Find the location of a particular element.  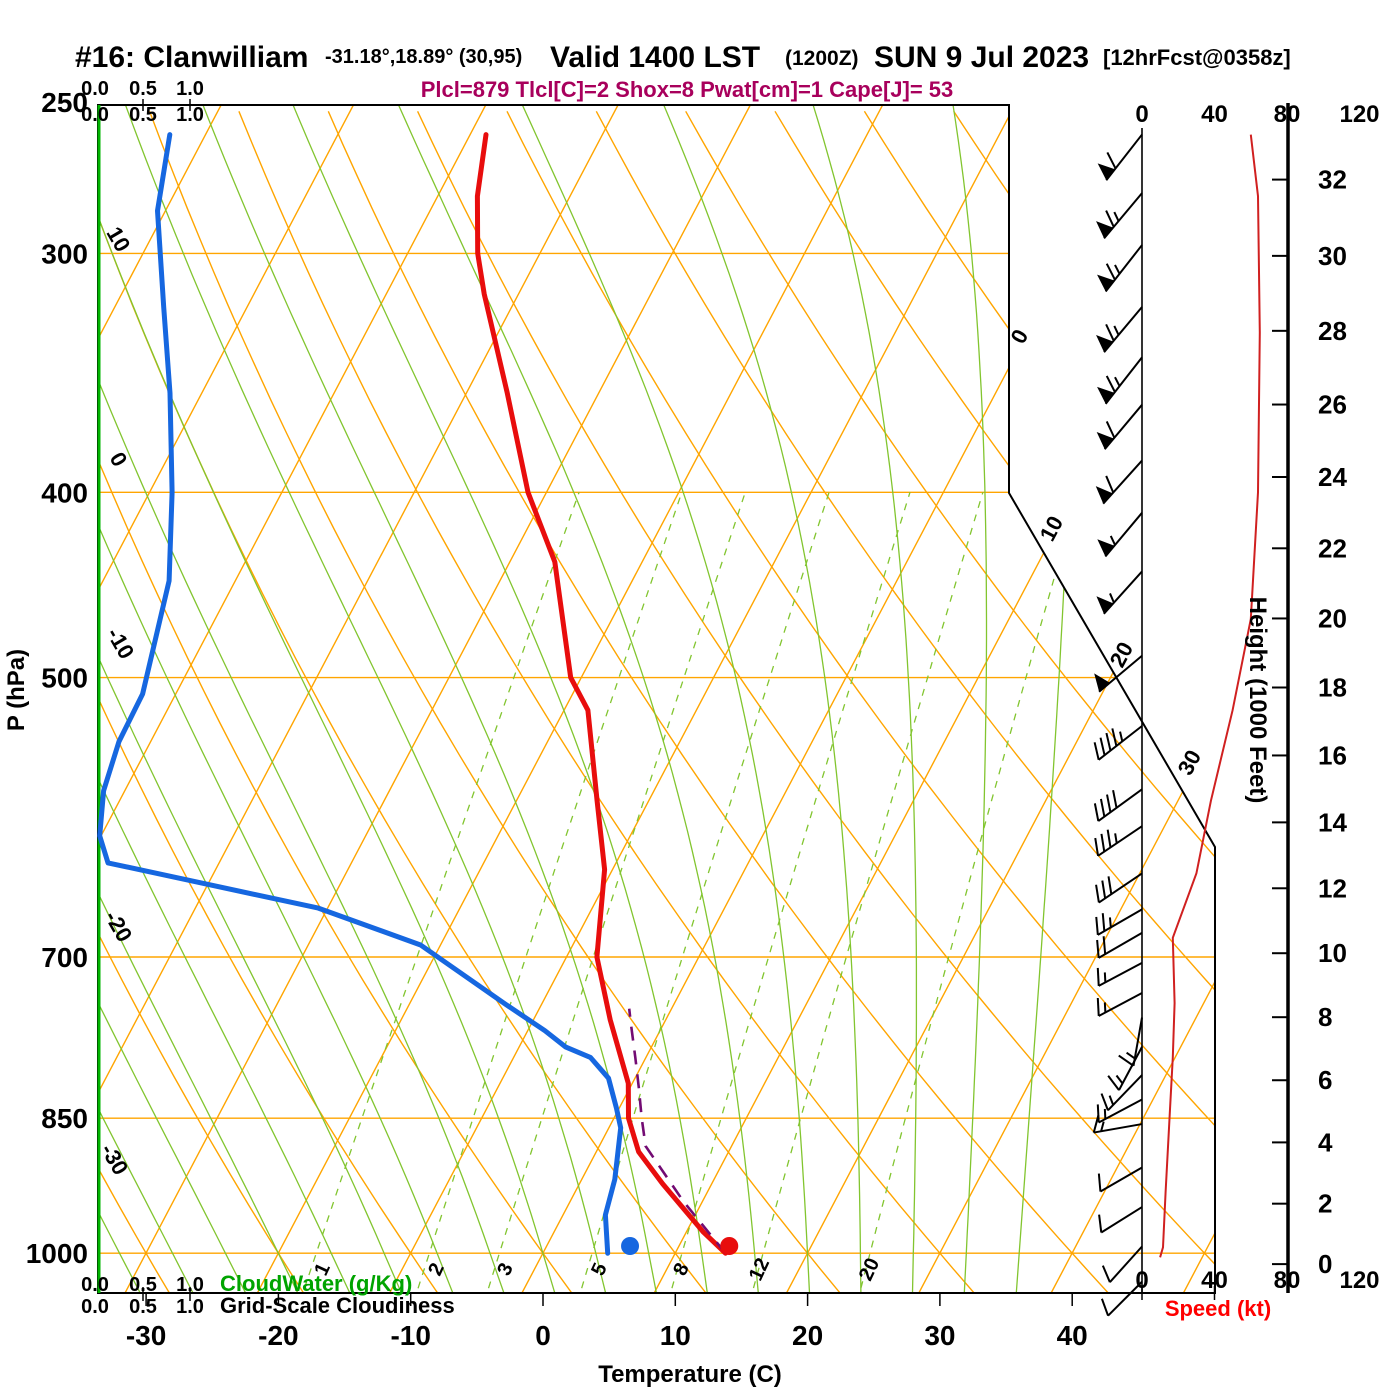

svg-text: 4 is located at coordinates (1325, 1142).